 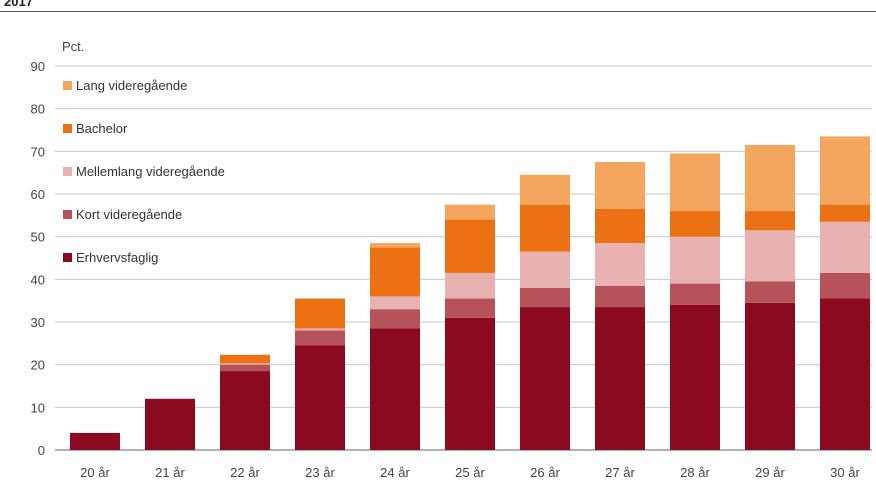 What do you see at coordinates (38, 365) in the screenshot?
I see `y-tick-label: 20` at bounding box center [38, 365].